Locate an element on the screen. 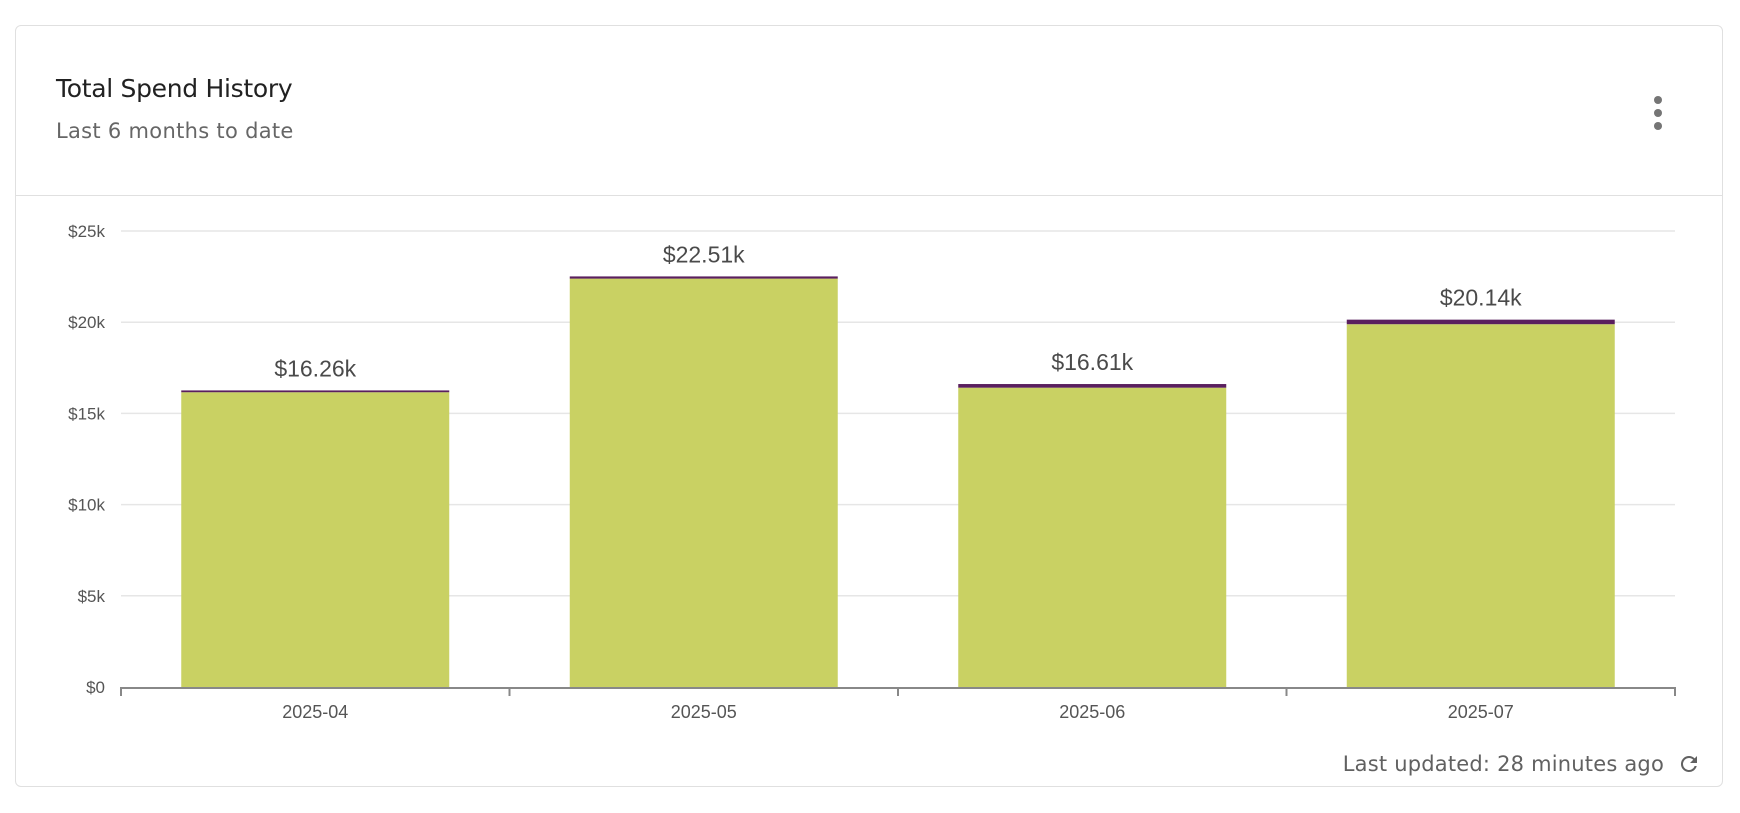 The width and height of the screenshot is (1740, 813). last-updated-text: Last updated: 28 minutes ago is located at coordinates (1503, 764).